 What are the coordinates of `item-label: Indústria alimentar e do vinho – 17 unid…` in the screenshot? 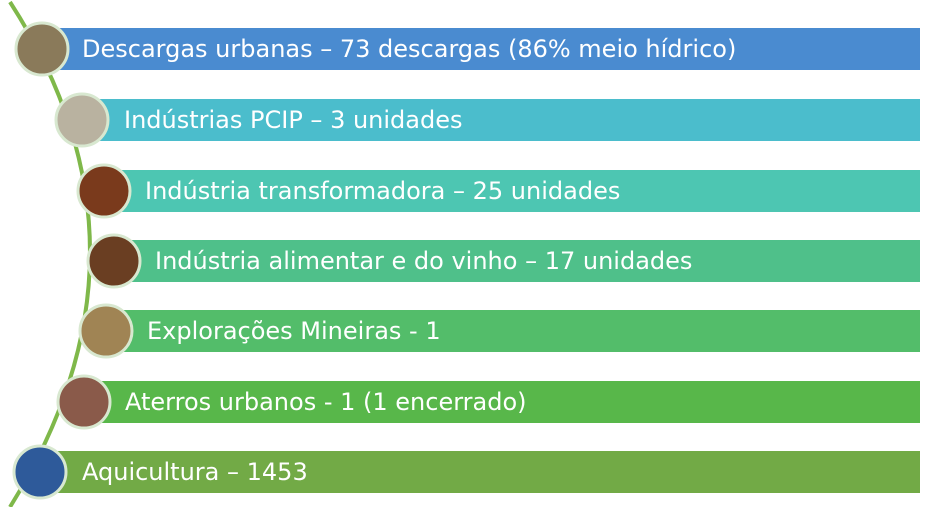 It's located at (423, 261).